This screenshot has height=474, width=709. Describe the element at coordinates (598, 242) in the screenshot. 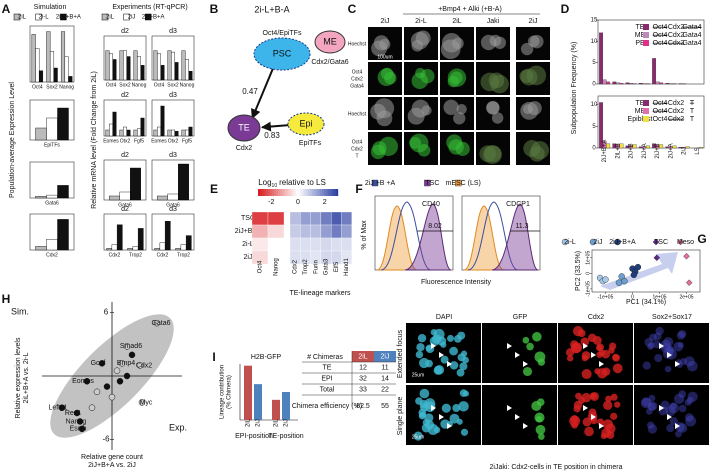

I see `legend-label: 2iJ` at that location.